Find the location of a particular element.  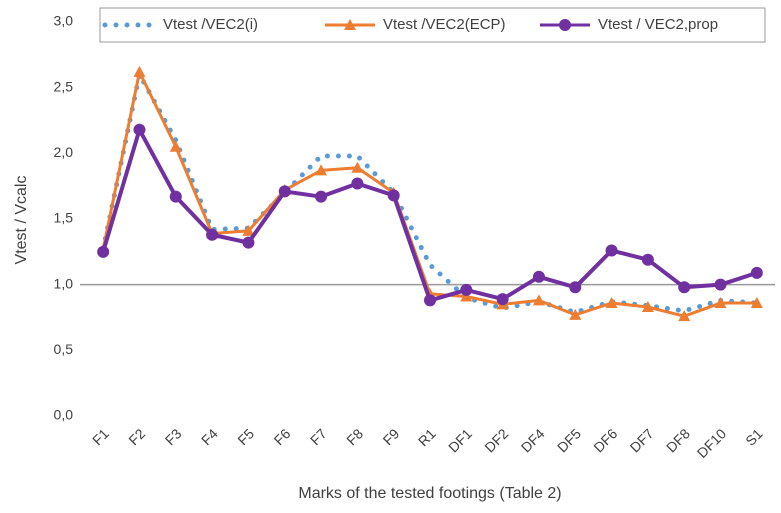

y-tick-label: 2,0 is located at coordinates (64, 152).